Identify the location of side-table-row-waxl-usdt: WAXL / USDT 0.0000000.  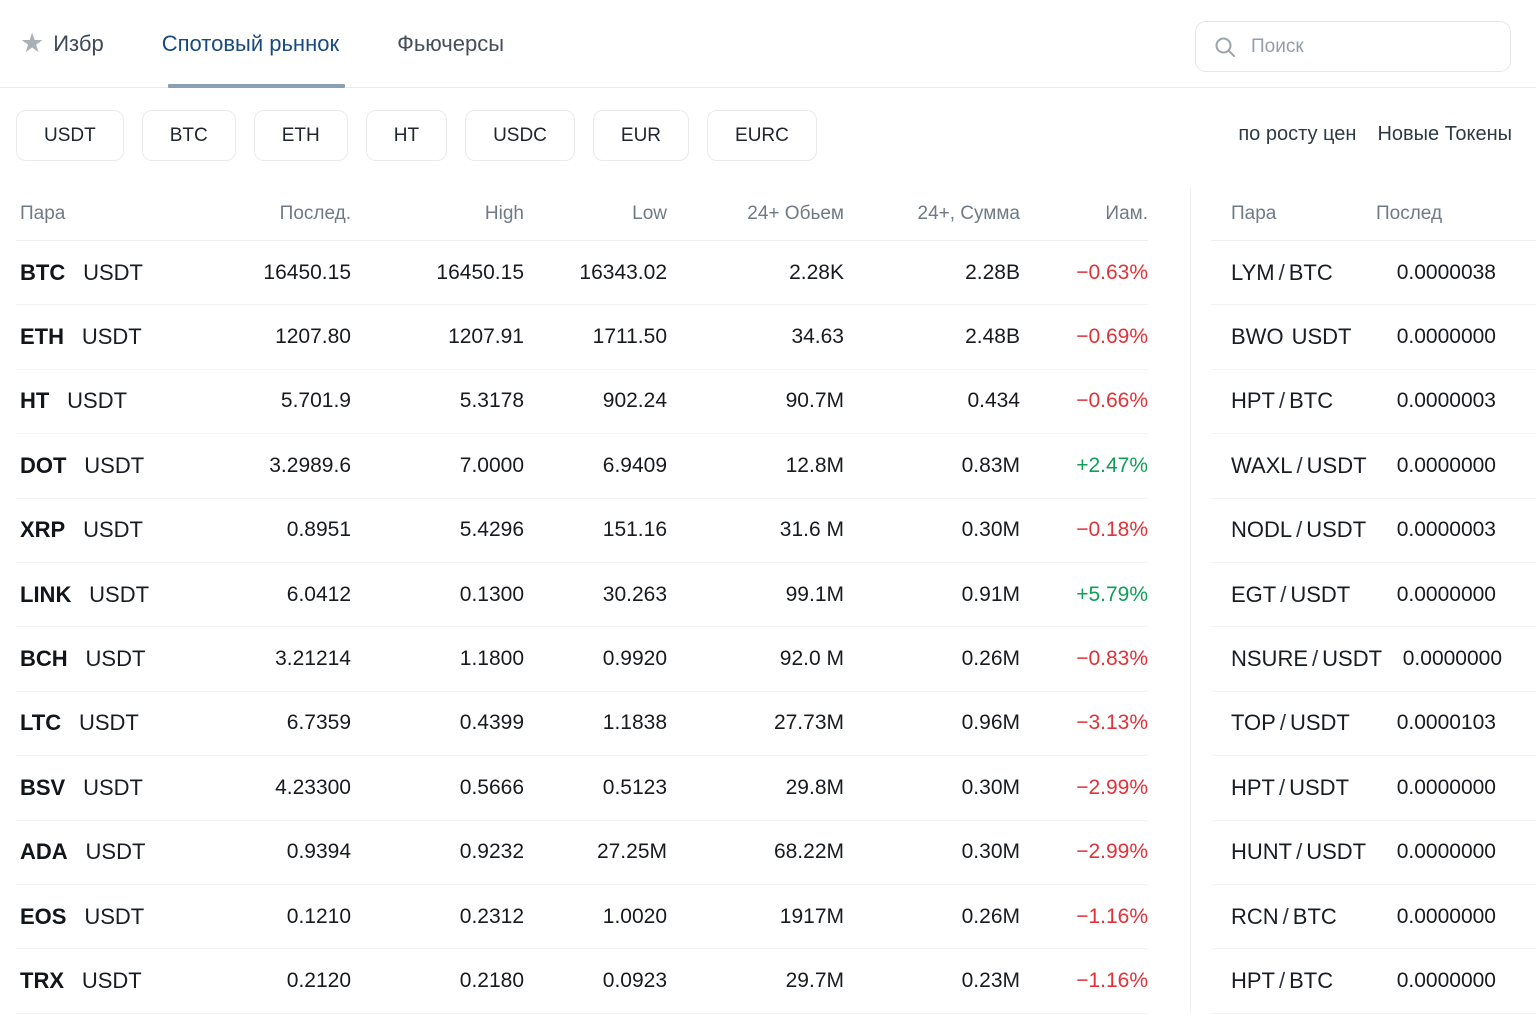
(1373, 466).